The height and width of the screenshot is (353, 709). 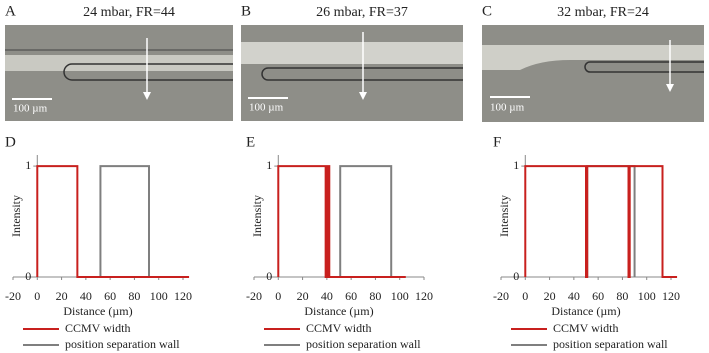 I want to click on panel-label: F, so click(x=497, y=142).